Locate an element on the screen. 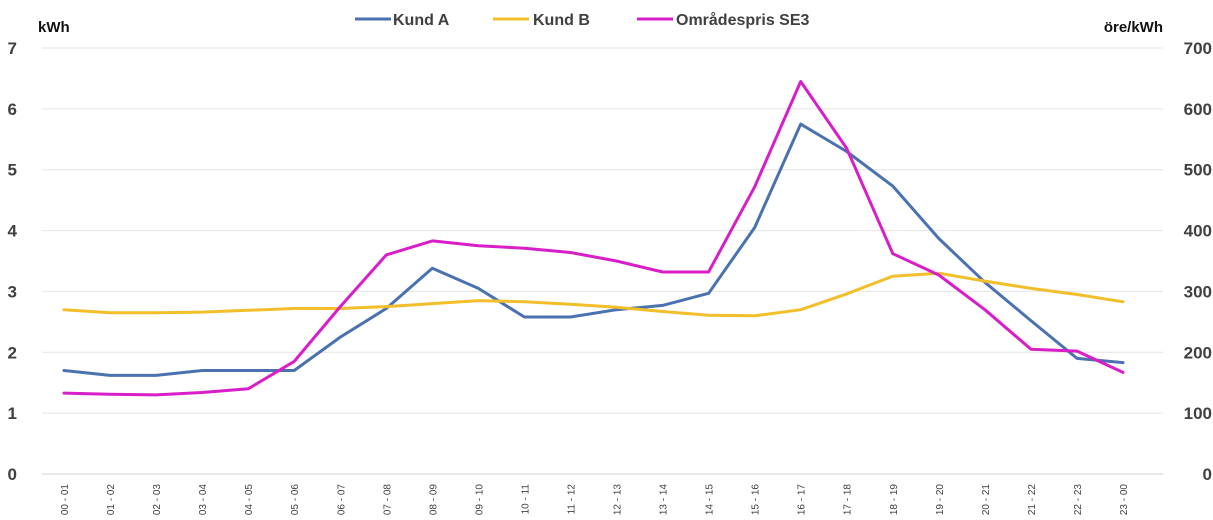  y-axis-right-ticks: 0 100 200 300 400 500 600 700 is located at coordinates (1198, 261).